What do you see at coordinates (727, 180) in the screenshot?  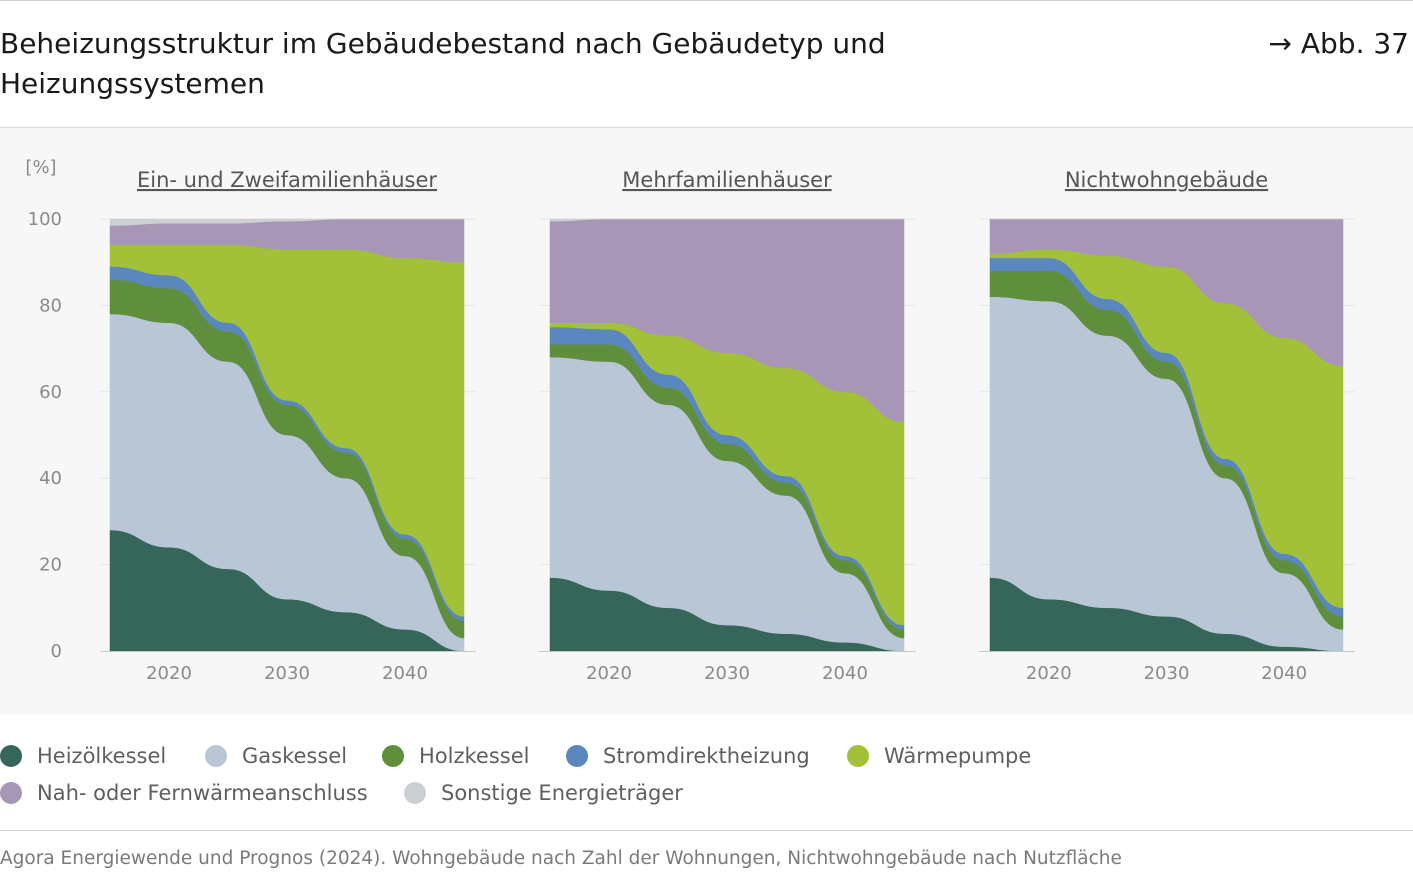 I see `panel-title-mehrfamilienhaeuser: Mehrfamilienhäuser` at bounding box center [727, 180].